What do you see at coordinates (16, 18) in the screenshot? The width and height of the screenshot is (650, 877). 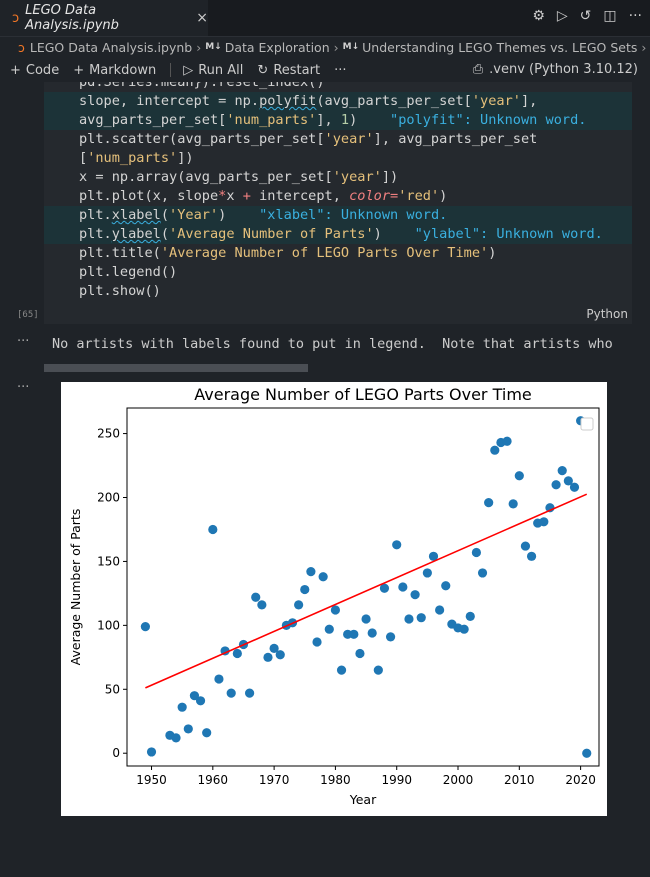 I see `jupyter-icon: ɔ` at bounding box center [16, 18].